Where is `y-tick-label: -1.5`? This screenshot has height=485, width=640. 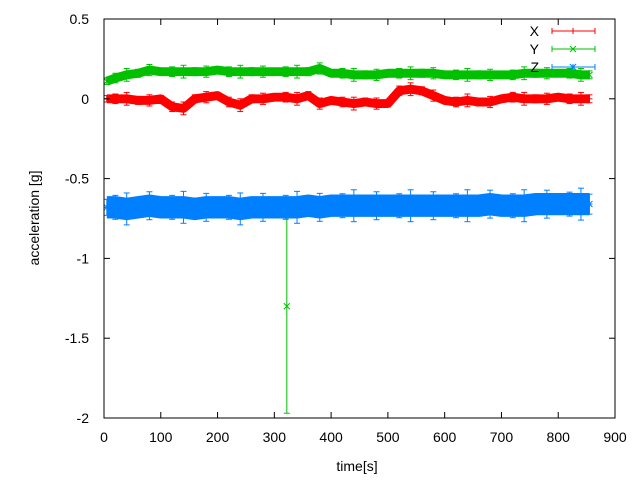 y-tick-label: -1.5 is located at coordinates (77, 338).